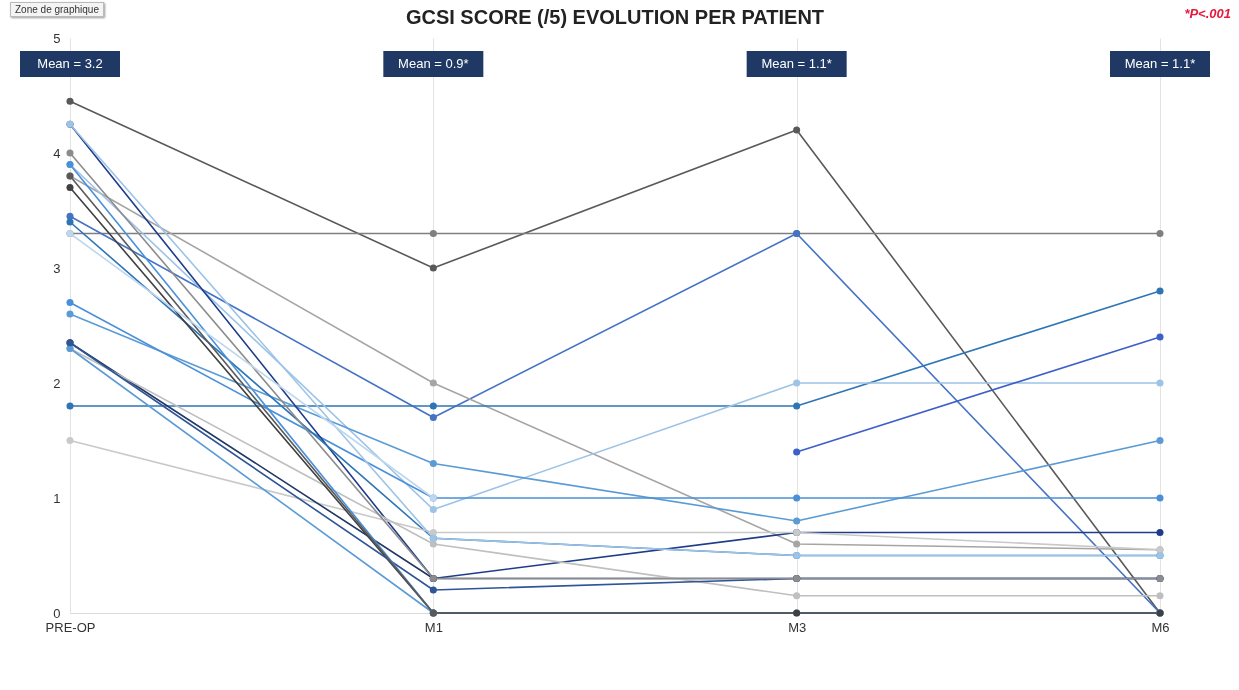  I want to click on text: Zone de graphique, so click(57, 9).